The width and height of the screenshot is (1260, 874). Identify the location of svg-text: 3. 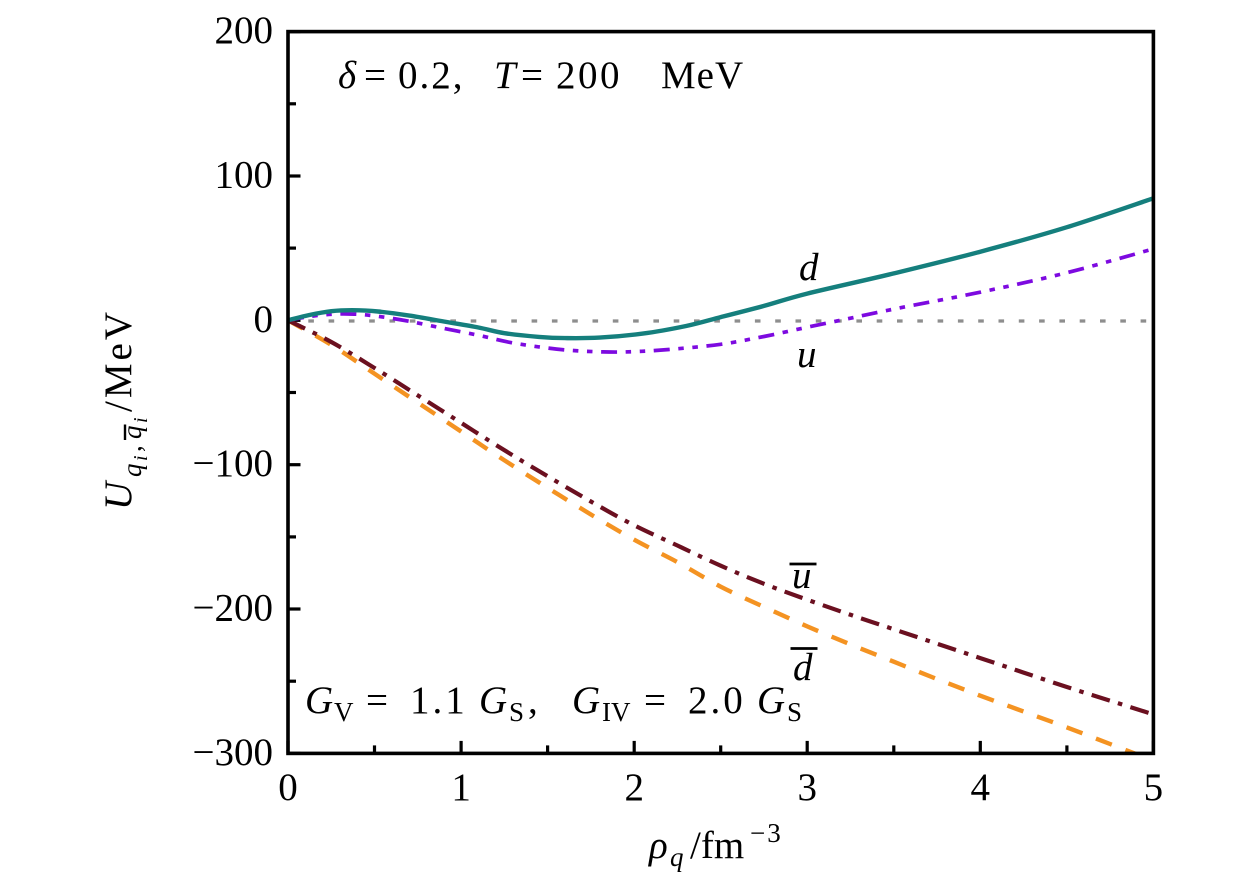
(807, 787).